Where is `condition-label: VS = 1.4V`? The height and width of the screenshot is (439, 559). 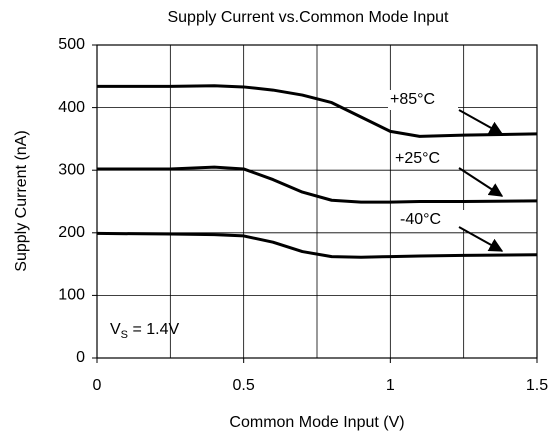 condition-label: VS = 1.4V is located at coordinates (144, 331).